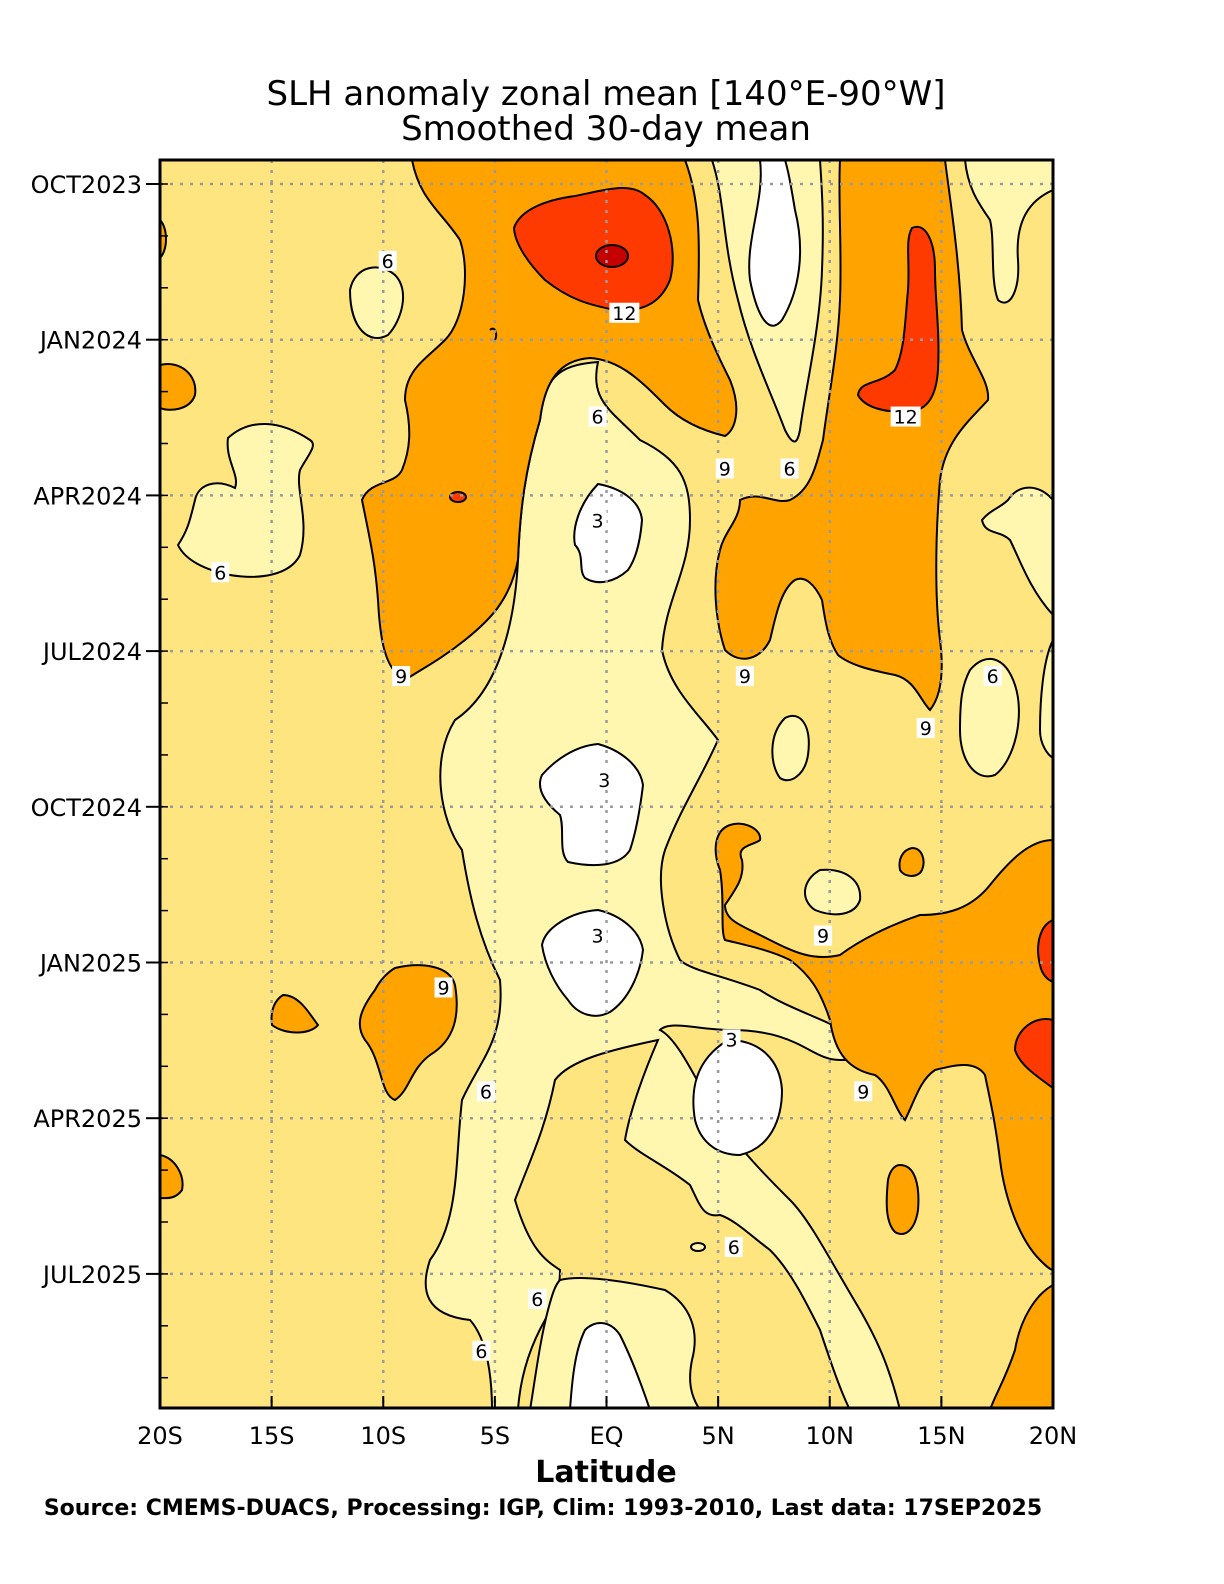  Describe the element at coordinates (160, 1436) in the screenshot. I see `x-tick-label: 20S` at that location.